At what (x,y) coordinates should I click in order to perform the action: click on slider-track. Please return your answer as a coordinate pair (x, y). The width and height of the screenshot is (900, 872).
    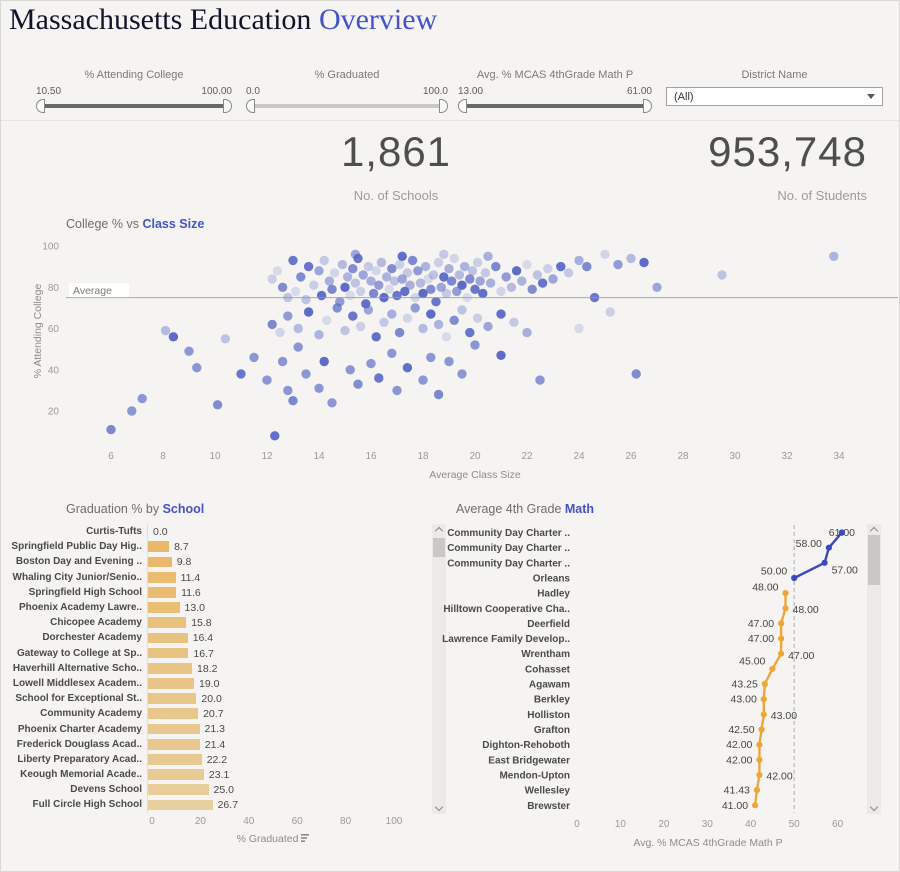
    Looking at the image, I should click on (555, 106).